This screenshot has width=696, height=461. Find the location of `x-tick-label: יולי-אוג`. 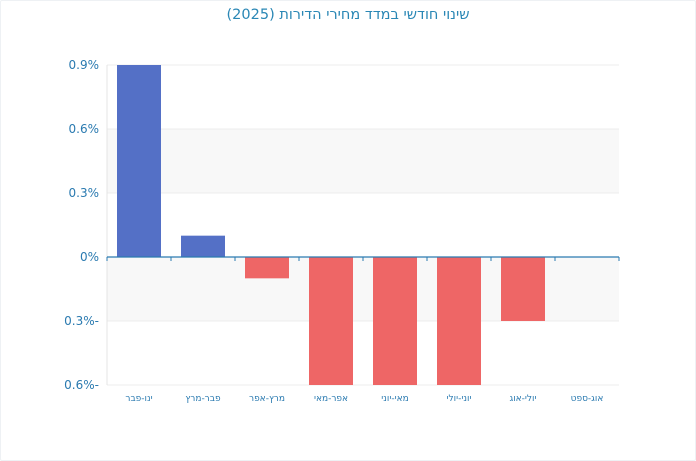

x-tick-label: יולי-אוג is located at coordinates (522, 399).